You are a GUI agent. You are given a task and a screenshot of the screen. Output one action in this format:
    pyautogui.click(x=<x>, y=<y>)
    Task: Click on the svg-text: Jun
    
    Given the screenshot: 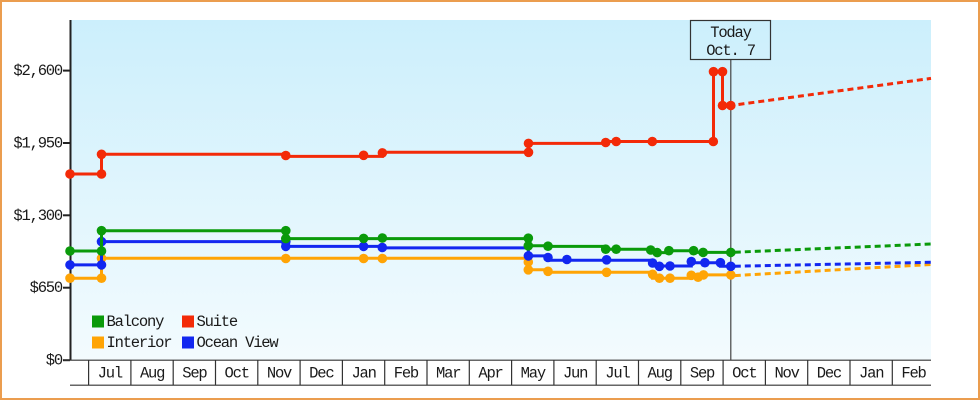 What is the action you would take?
    pyautogui.click(x=575, y=374)
    